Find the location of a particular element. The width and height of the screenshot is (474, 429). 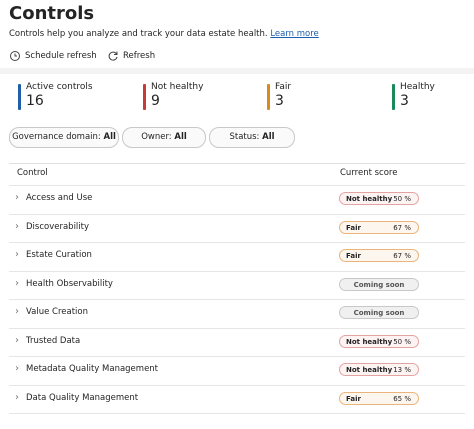

page-title: Controls is located at coordinates (52, 13).